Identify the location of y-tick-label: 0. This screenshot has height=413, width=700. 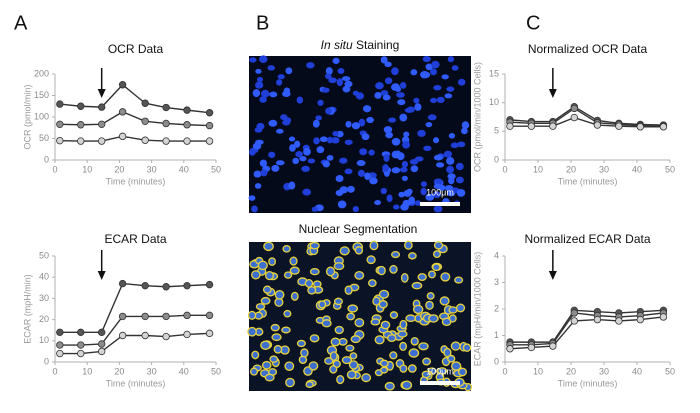
(496, 361).